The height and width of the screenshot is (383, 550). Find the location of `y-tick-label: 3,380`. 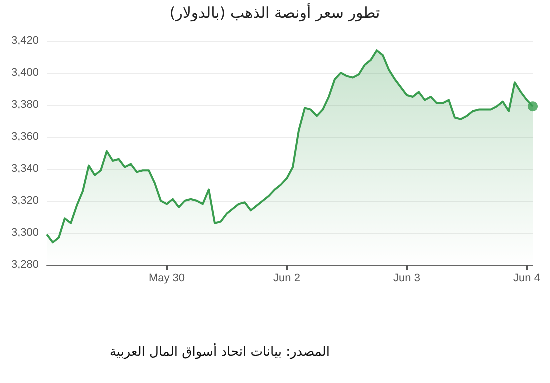

y-tick-label: 3,380 is located at coordinates (25, 105).